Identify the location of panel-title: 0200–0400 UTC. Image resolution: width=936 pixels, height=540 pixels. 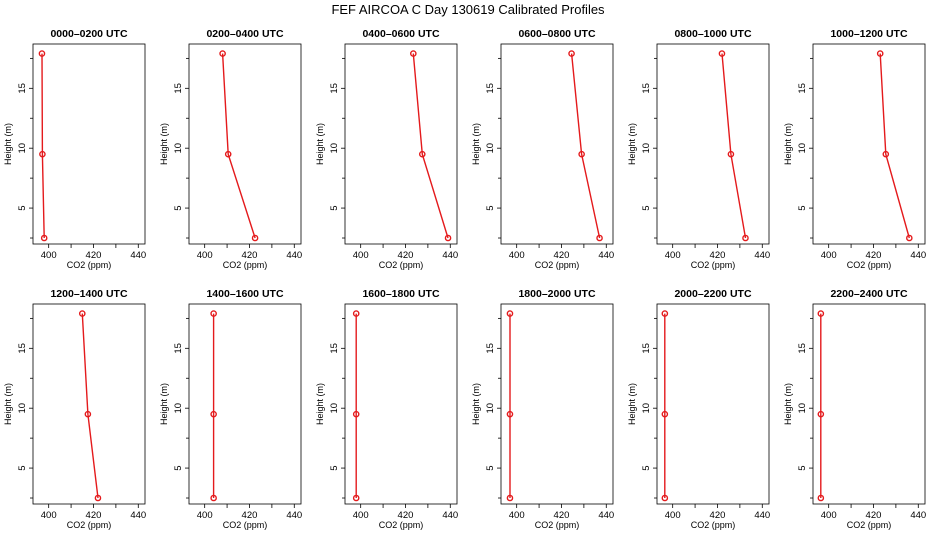
(244, 34).